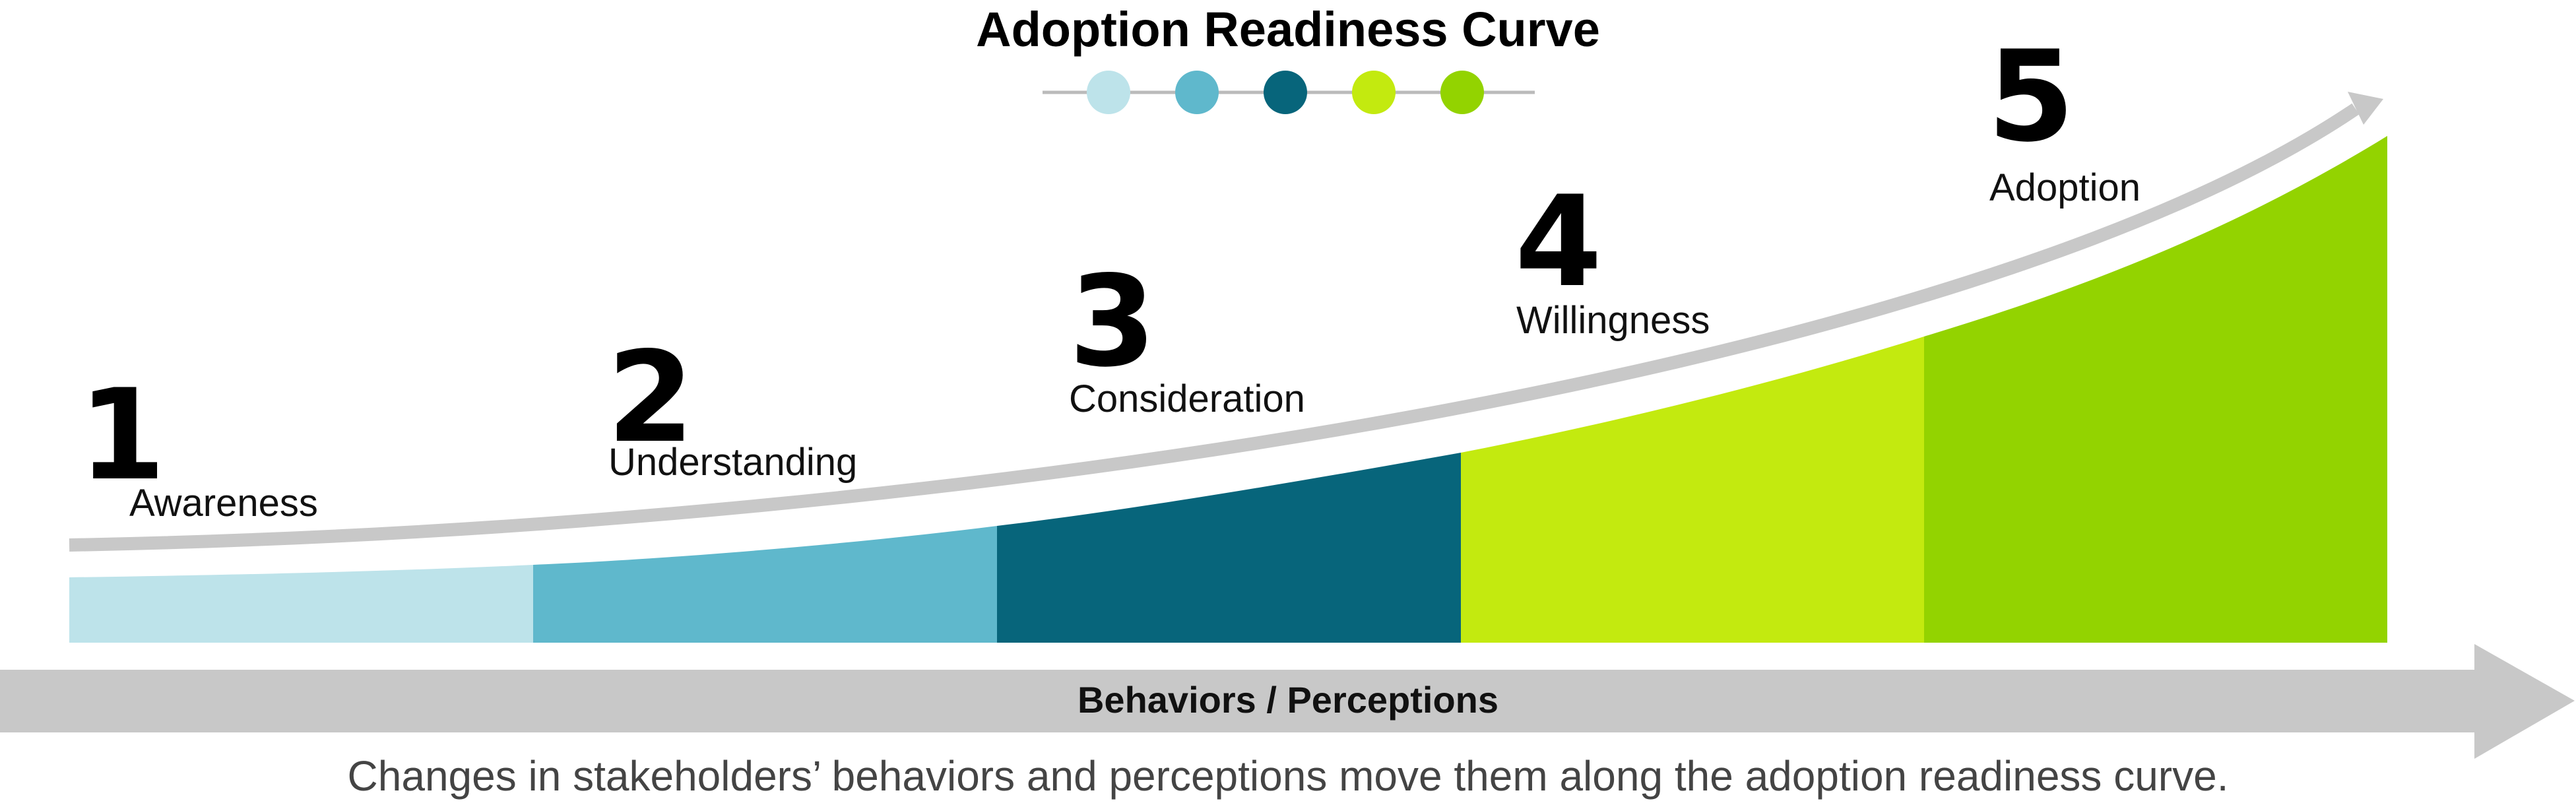 The height and width of the screenshot is (805, 2576). I want to click on diagram-title: Adoption Readiness Curve, so click(1288, 29).